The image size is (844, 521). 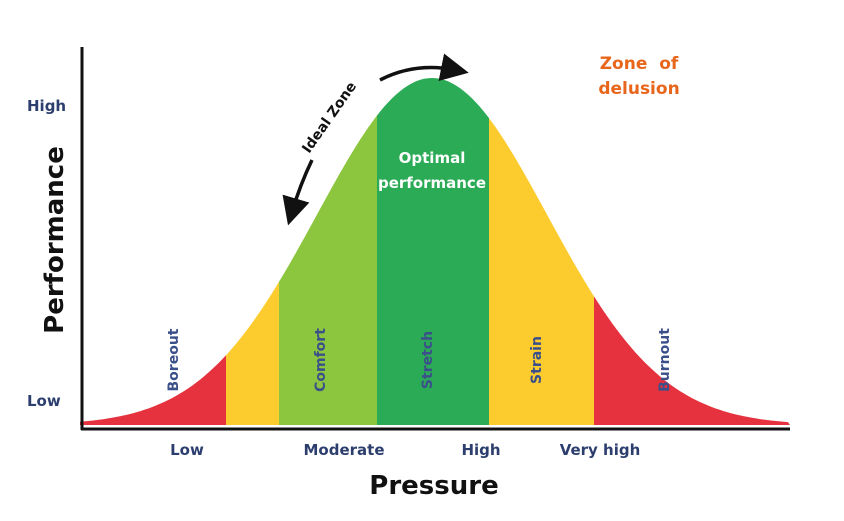 What do you see at coordinates (153, 251) in the screenshot?
I see `zone-boreout` at bounding box center [153, 251].